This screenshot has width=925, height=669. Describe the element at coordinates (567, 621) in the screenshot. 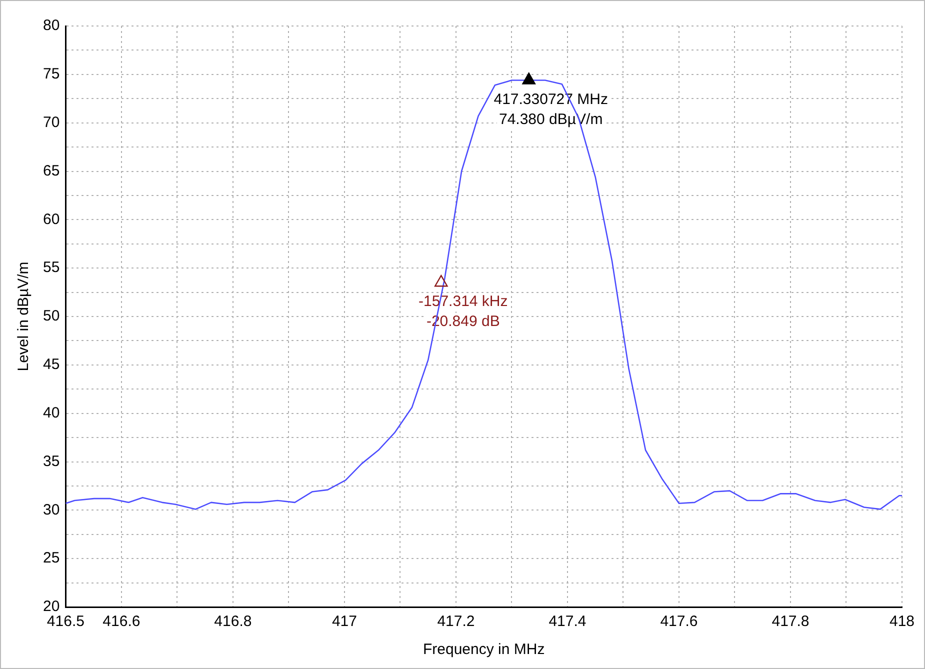

I see `x-tick-label: 417.4` at that location.